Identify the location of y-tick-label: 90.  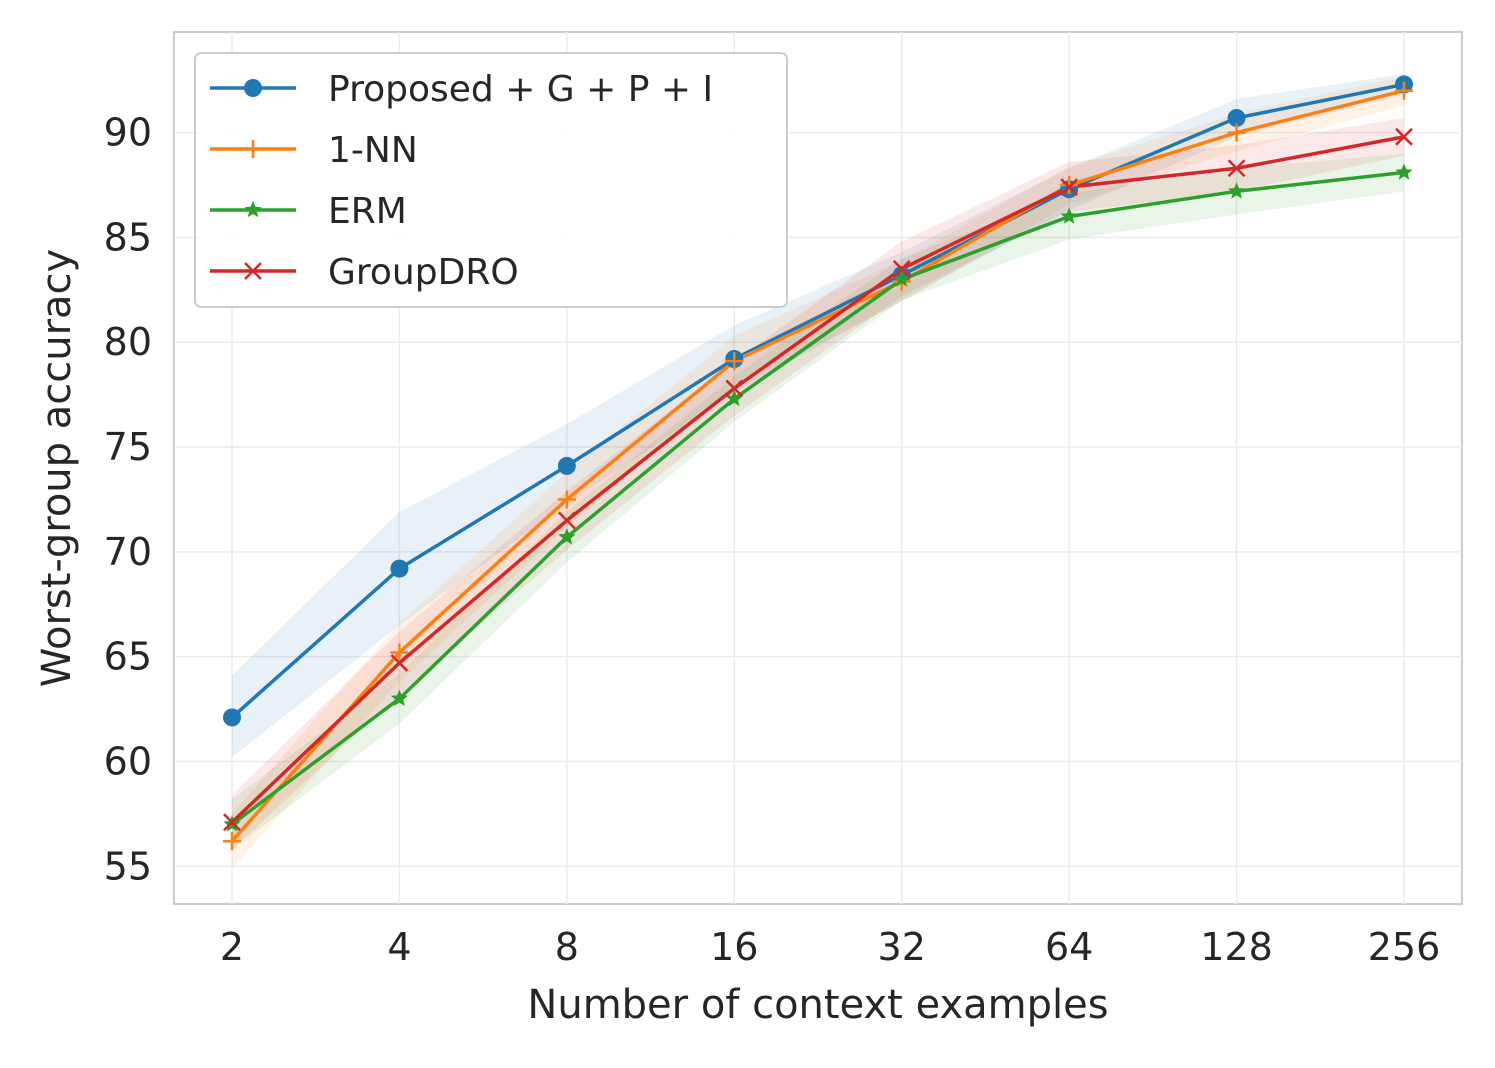
(128, 133).